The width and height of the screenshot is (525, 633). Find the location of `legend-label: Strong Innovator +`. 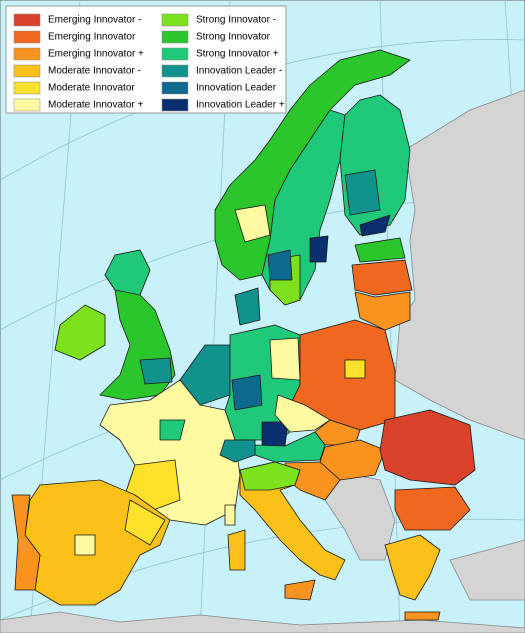

legend-label: Strong Innovator + is located at coordinates (237, 54).